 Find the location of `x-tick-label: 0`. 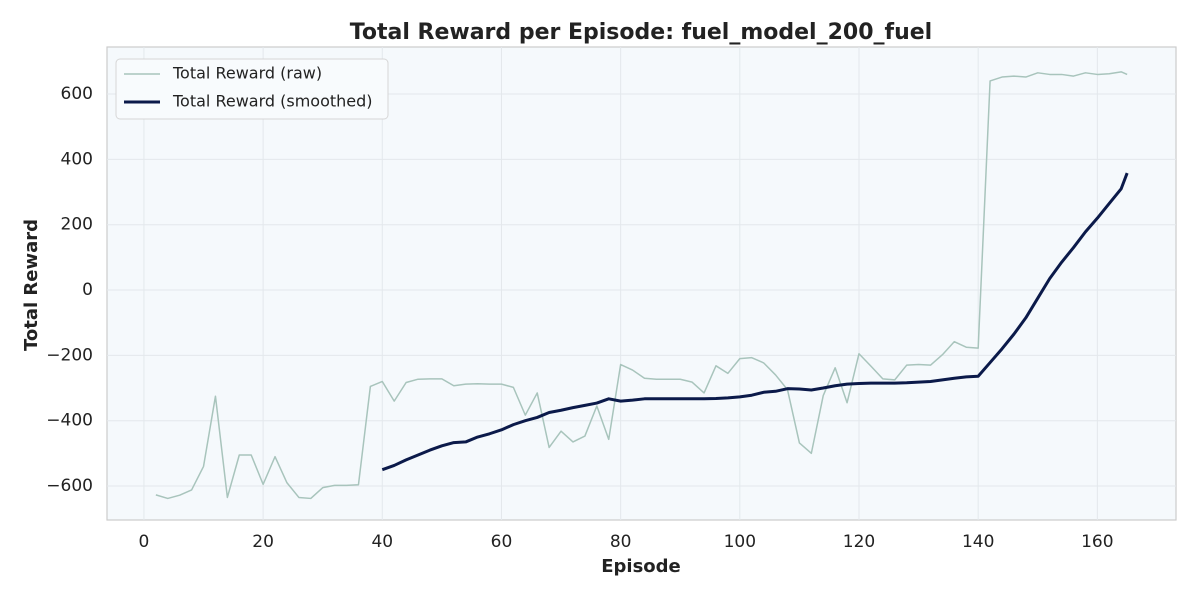

x-tick-label: 0 is located at coordinates (144, 542).